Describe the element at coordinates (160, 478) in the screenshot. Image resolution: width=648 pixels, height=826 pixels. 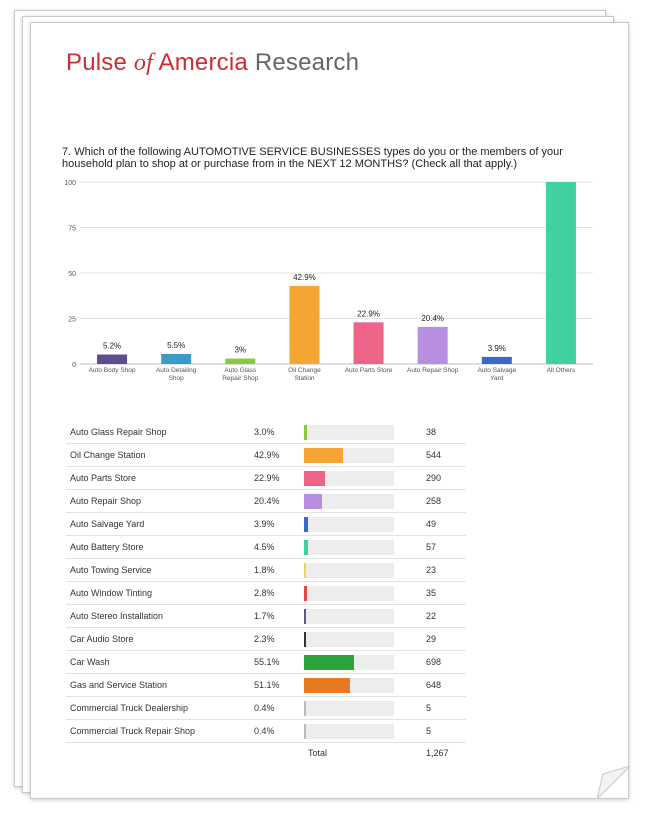
I see `row-label: Auto Parts Store` at that location.